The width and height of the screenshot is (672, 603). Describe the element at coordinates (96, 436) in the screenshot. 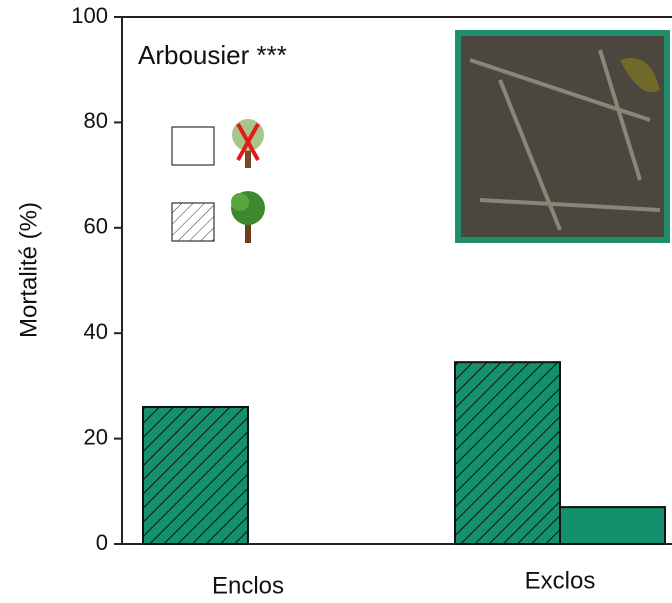

I see `y-tick-label: 20` at that location.